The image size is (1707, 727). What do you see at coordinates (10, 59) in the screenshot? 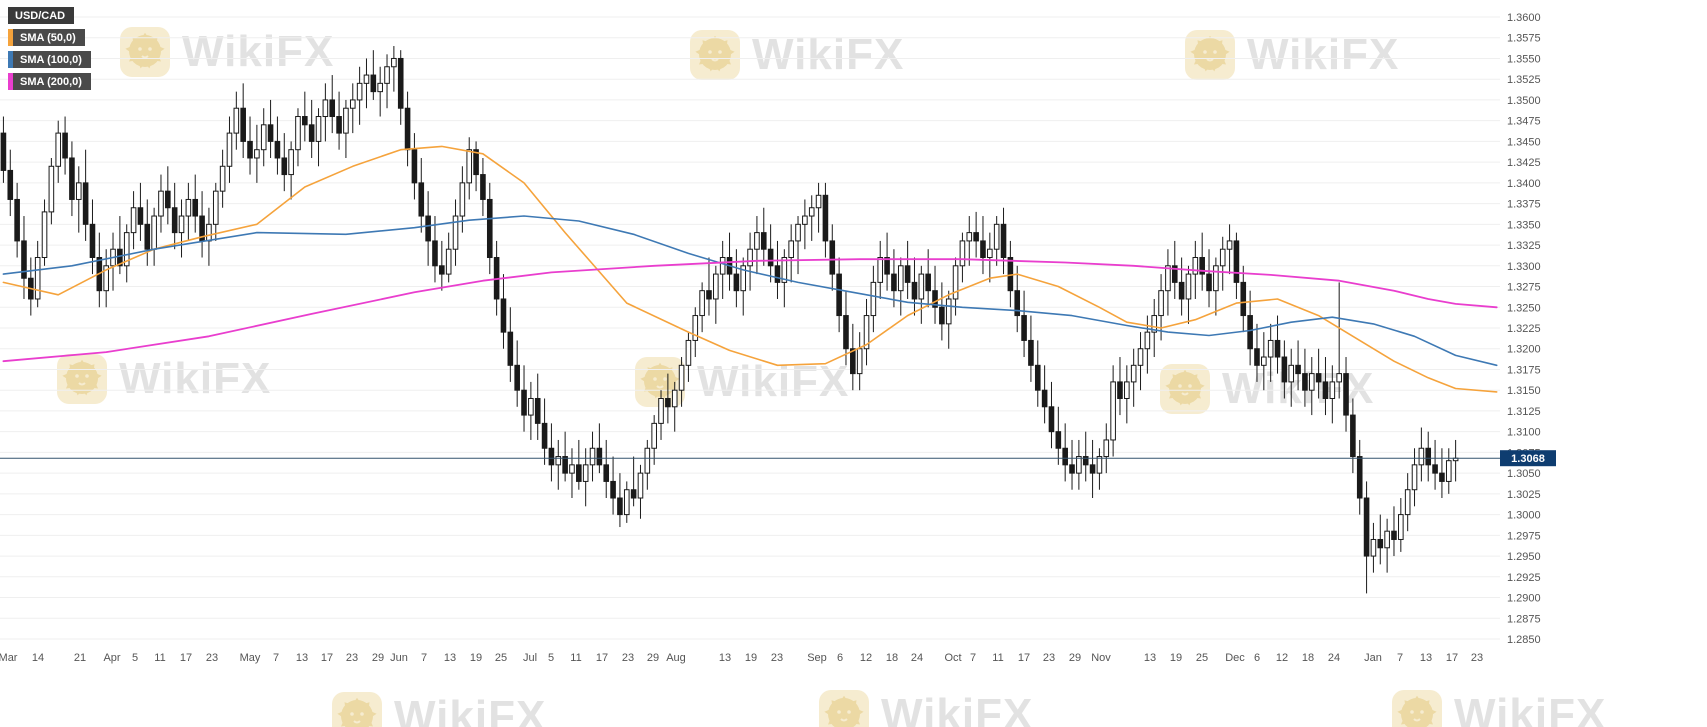
I see `legend-color-swatch` at bounding box center [10, 59].